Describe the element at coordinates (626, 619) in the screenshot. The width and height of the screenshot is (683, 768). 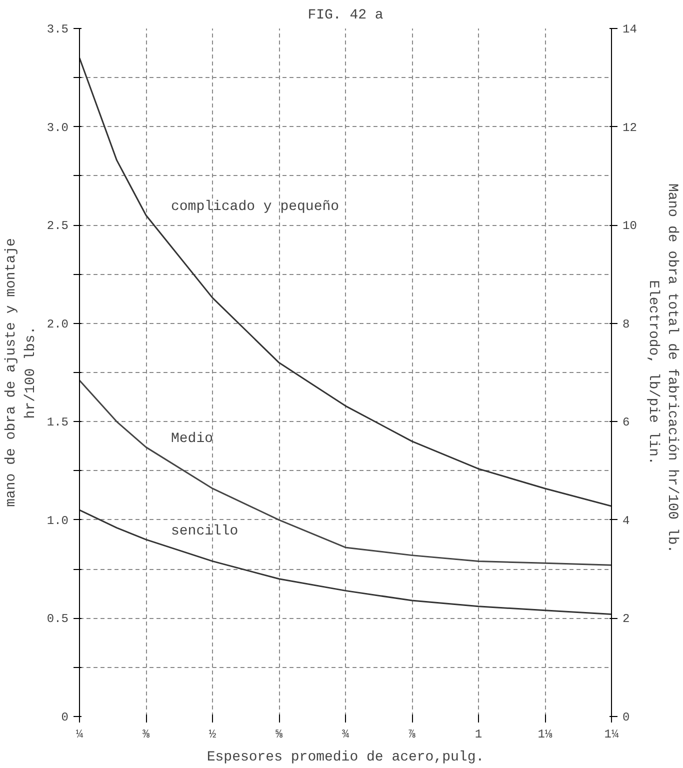
I see `y2-tick-label: 2` at that location.